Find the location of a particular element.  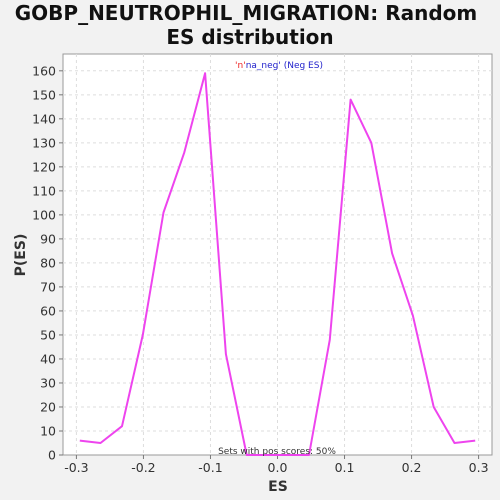

x-tick-label: -0.1 is located at coordinates (210, 467).